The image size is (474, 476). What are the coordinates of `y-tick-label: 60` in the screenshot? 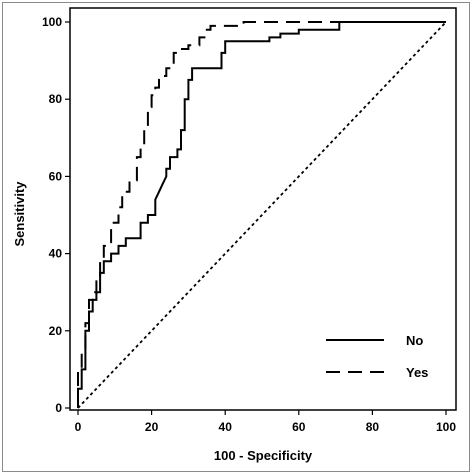 It's located at (56, 176).